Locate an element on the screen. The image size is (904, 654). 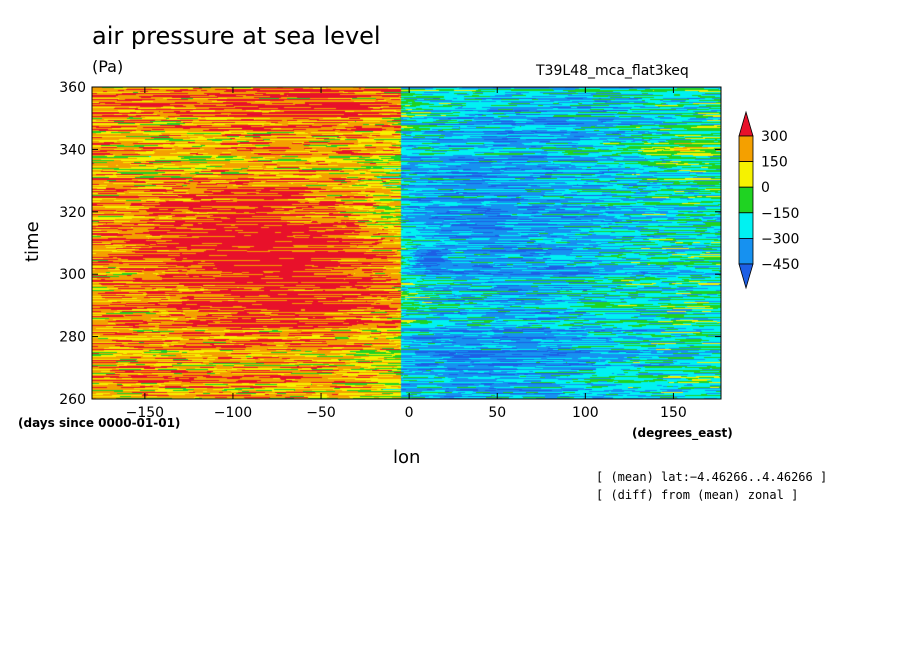
x-axis-units: (degrees_east) is located at coordinates (682, 433).